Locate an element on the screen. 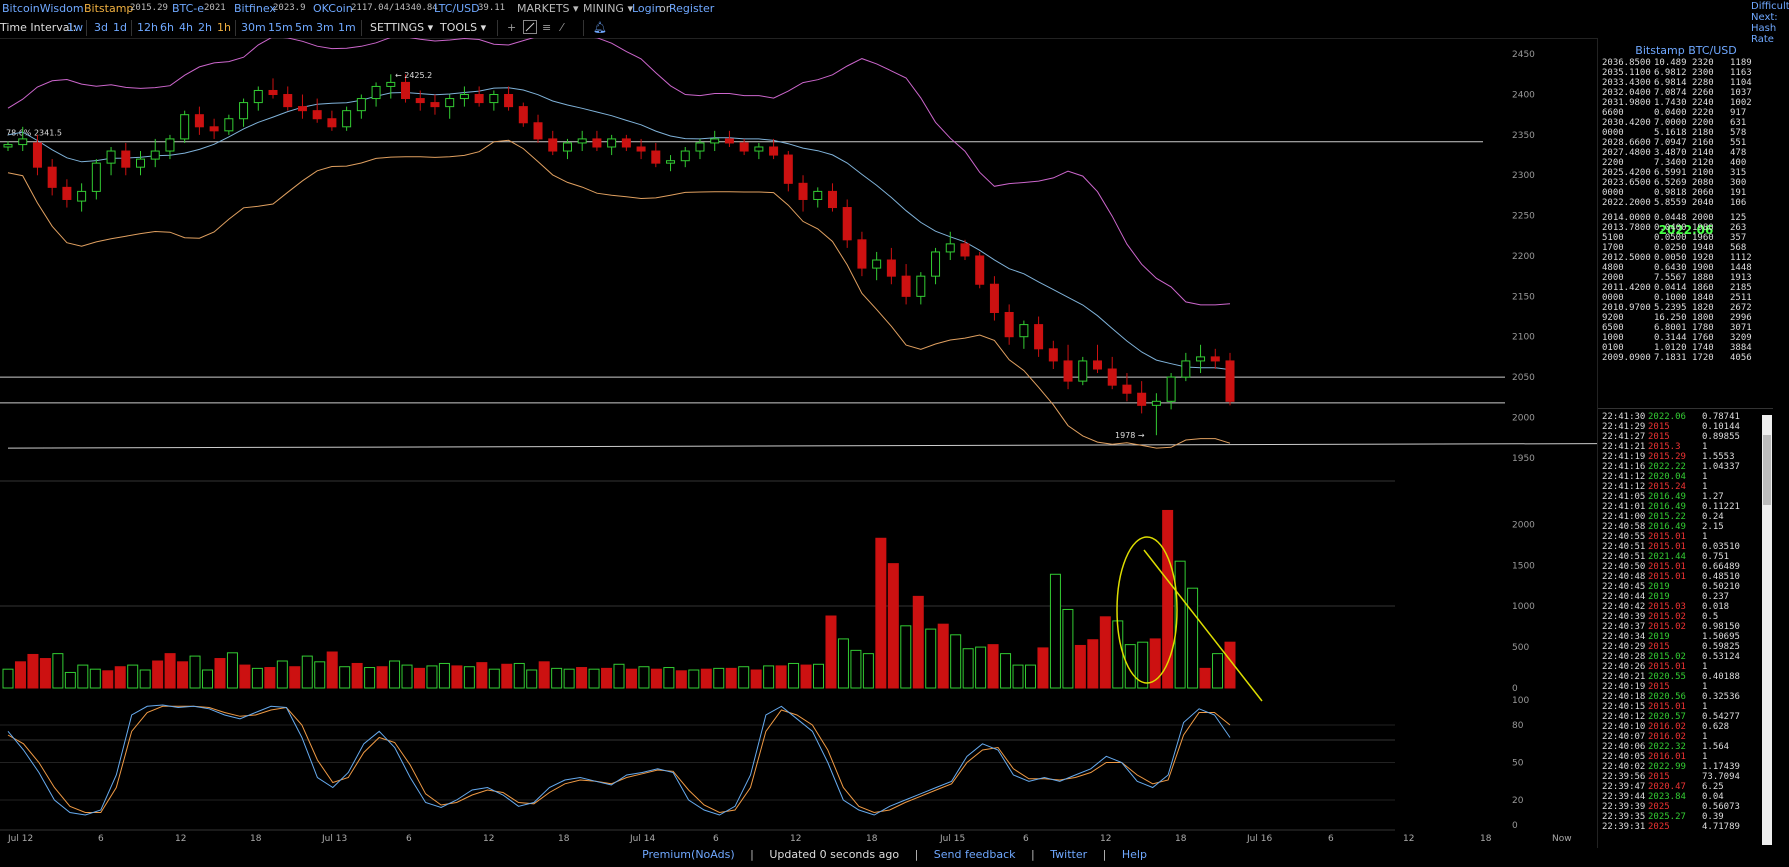 This screenshot has height=867, width=1789. cell: 0.9818 is located at coordinates (1670, 193).